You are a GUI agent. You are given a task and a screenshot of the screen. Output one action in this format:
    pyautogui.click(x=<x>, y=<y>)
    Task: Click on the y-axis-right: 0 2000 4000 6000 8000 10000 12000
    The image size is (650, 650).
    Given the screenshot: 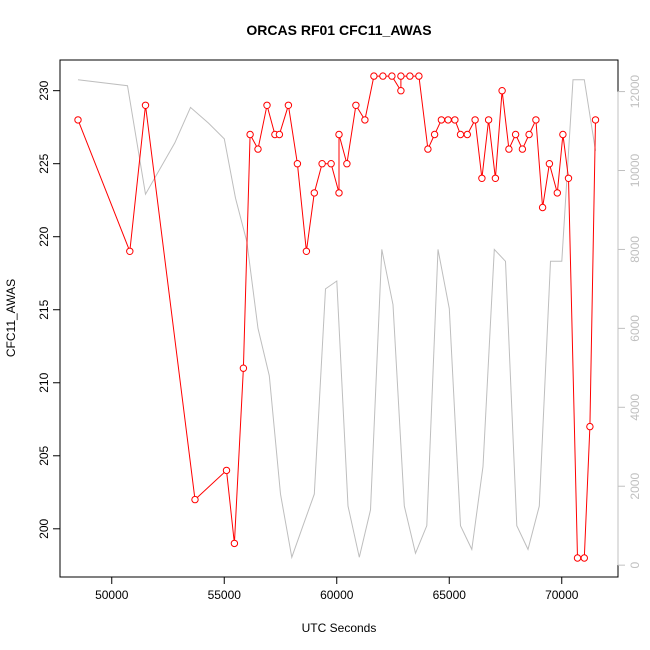 What is the action you would take?
    pyautogui.click(x=629, y=322)
    